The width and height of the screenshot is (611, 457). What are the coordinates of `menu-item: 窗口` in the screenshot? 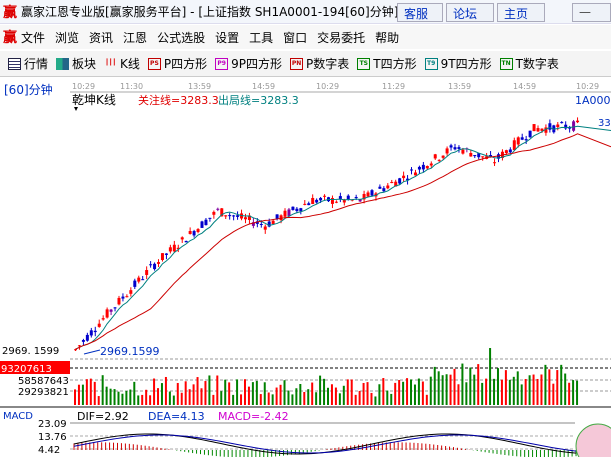 It's located at (295, 37).